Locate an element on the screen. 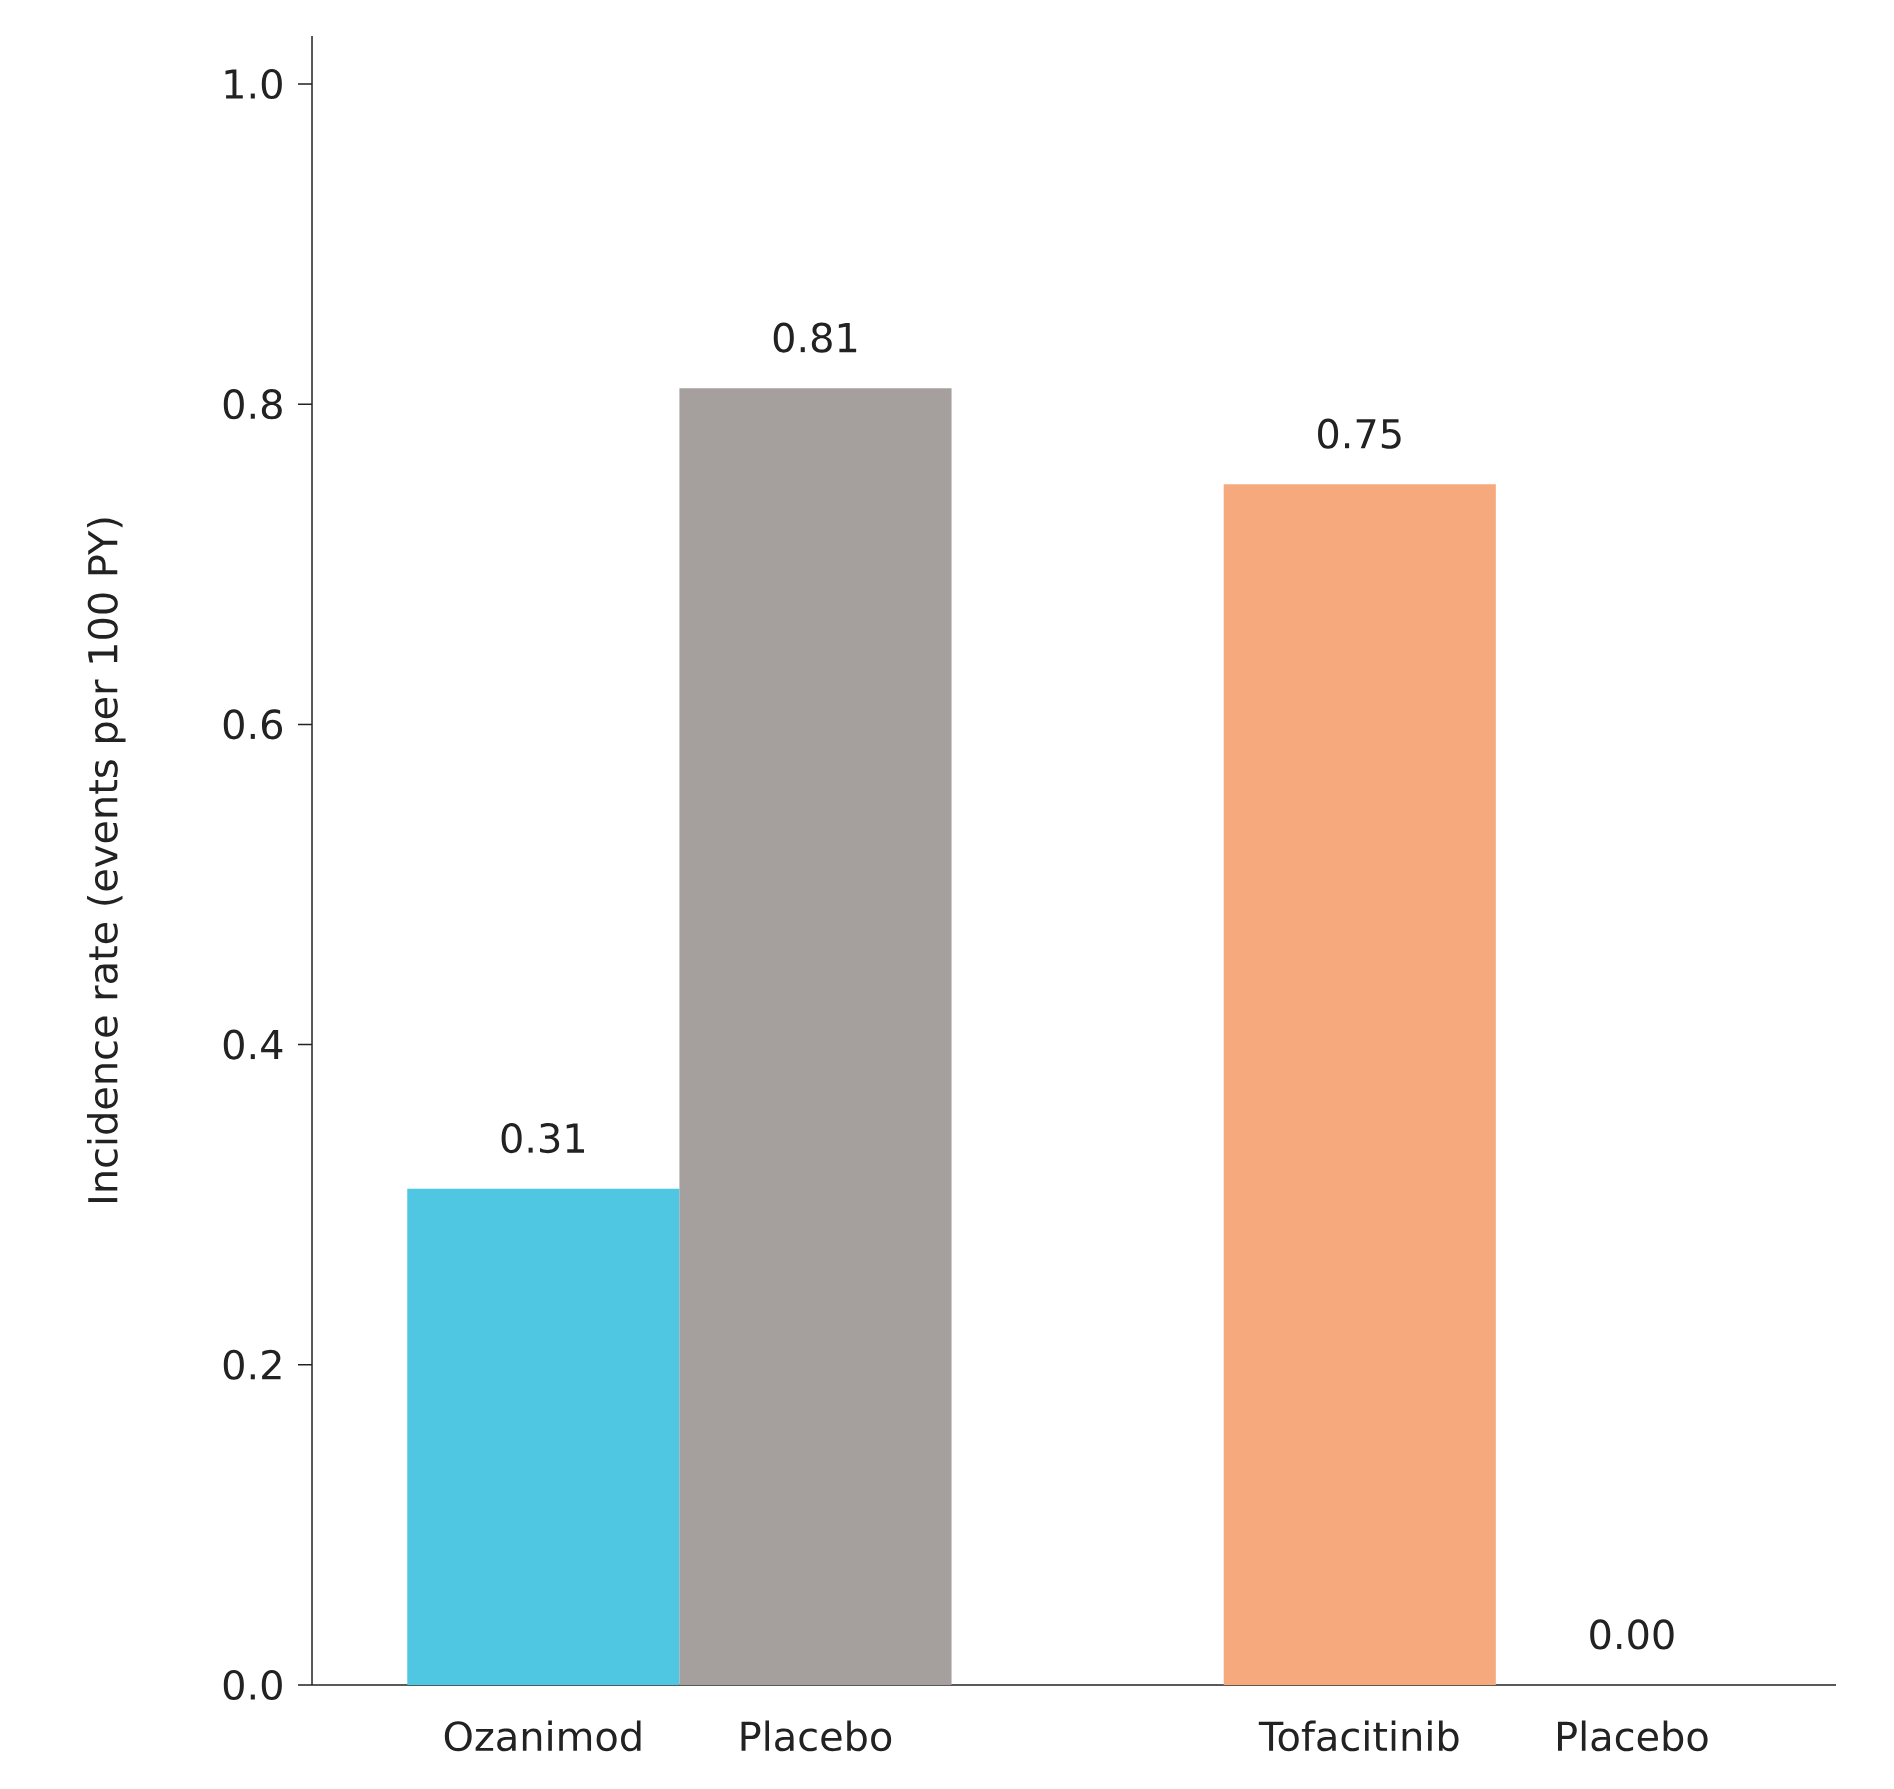  data-label: 0.00 is located at coordinates (1632, 1634).